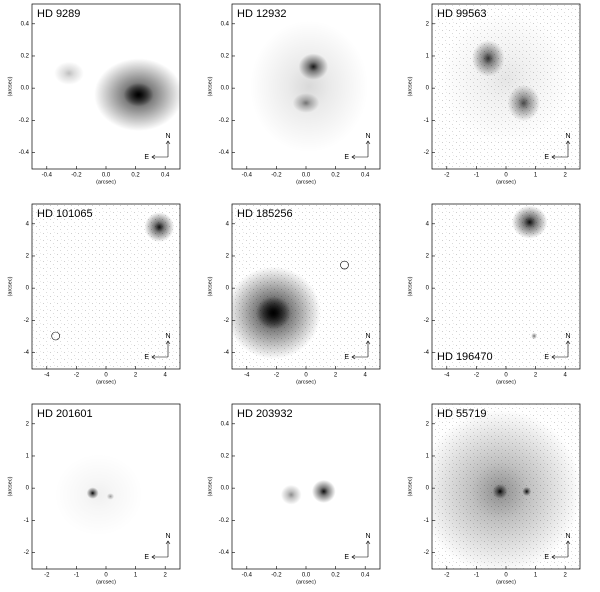 The width and height of the screenshot is (600, 592). What do you see at coordinates (225, 457) in the screenshot?
I see `y-tick-label: 0.2` at bounding box center [225, 457].